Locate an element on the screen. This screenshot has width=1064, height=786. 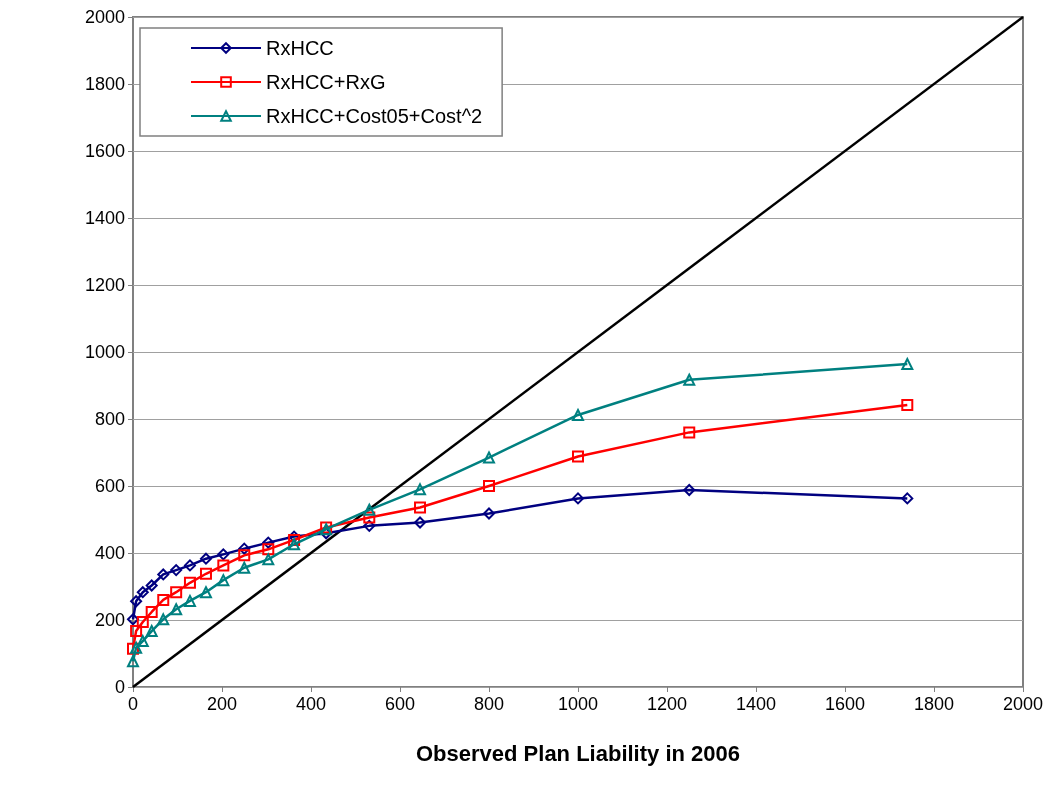
y-tick-label: 1800 is located at coordinates (104, 84).